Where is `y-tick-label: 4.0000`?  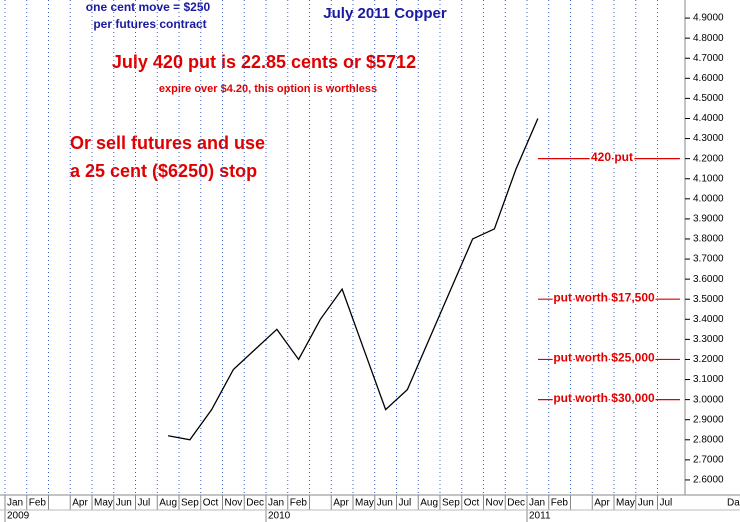 y-tick-label: 4.0000 is located at coordinates (708, 198).